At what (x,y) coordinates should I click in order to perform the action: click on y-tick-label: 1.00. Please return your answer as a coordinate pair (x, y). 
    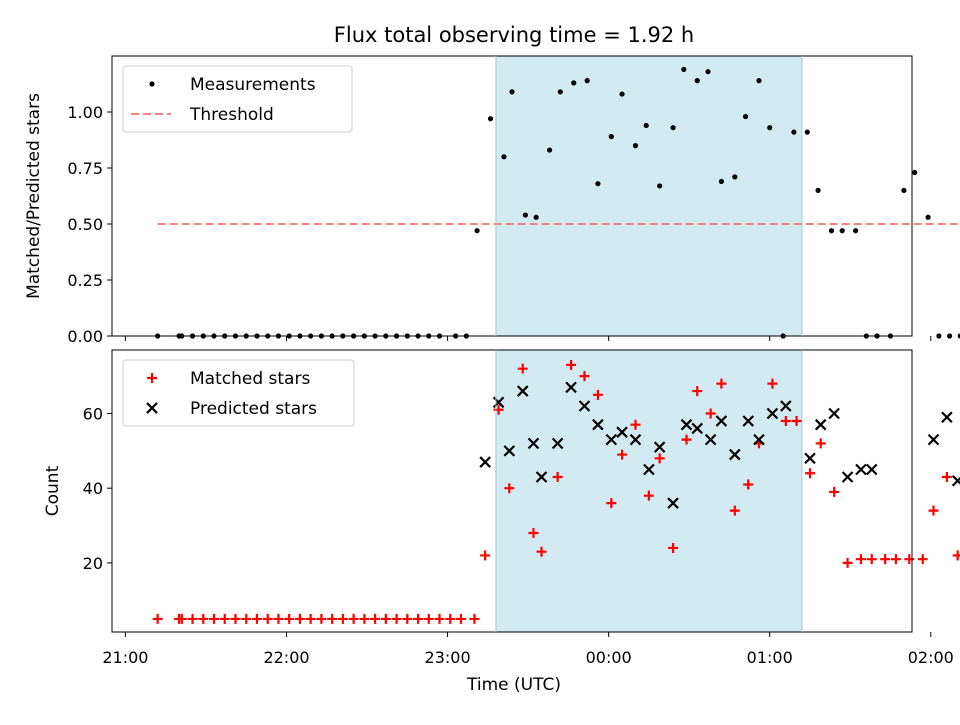
    Looking at the image, I should click on (85, 112).